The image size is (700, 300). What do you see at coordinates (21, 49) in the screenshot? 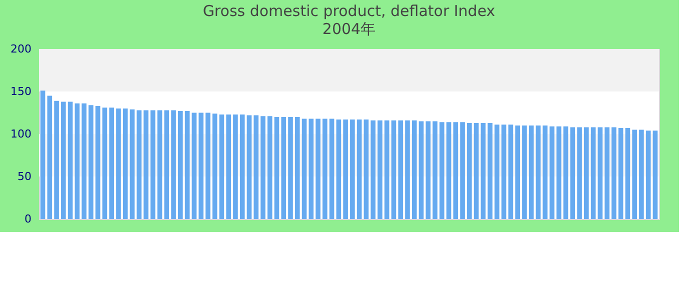
I see `y-tick-label: 200` at bounding box center [21, 49].